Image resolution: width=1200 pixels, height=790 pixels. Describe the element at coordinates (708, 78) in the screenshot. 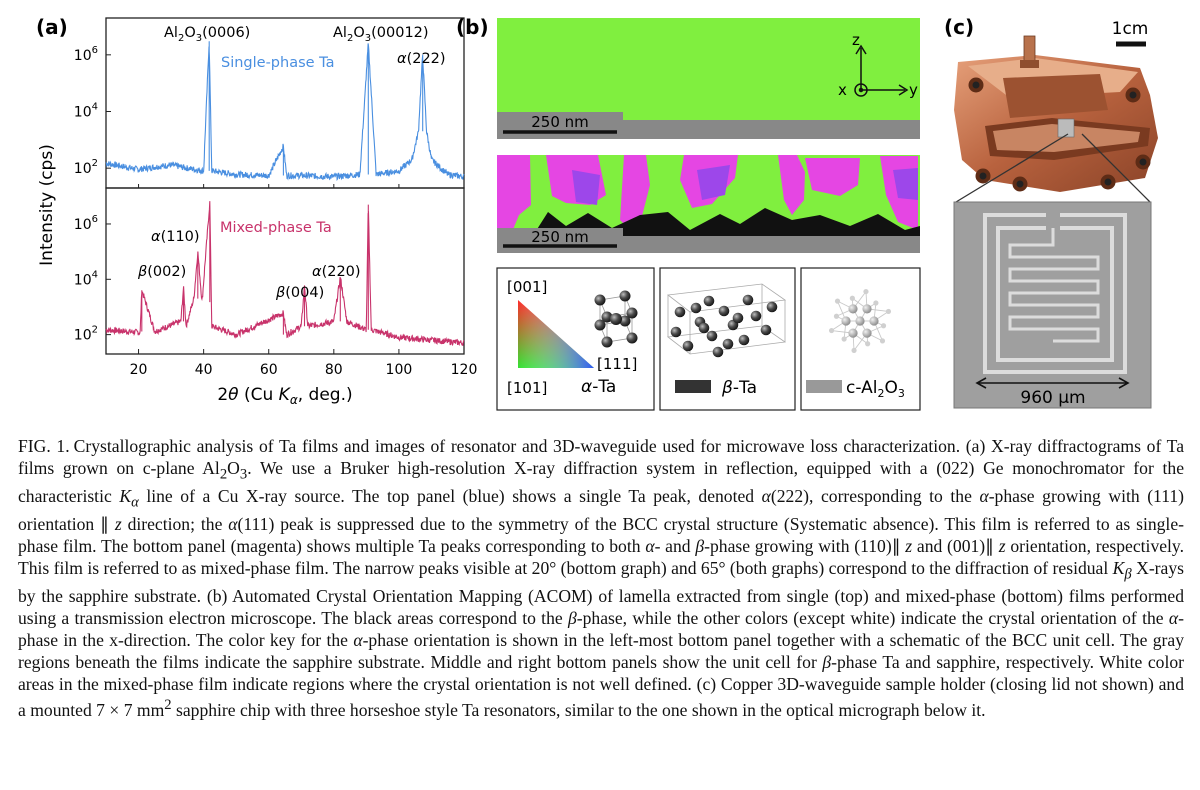

I see `acom-map-single: 250 nm z x y` at that location.